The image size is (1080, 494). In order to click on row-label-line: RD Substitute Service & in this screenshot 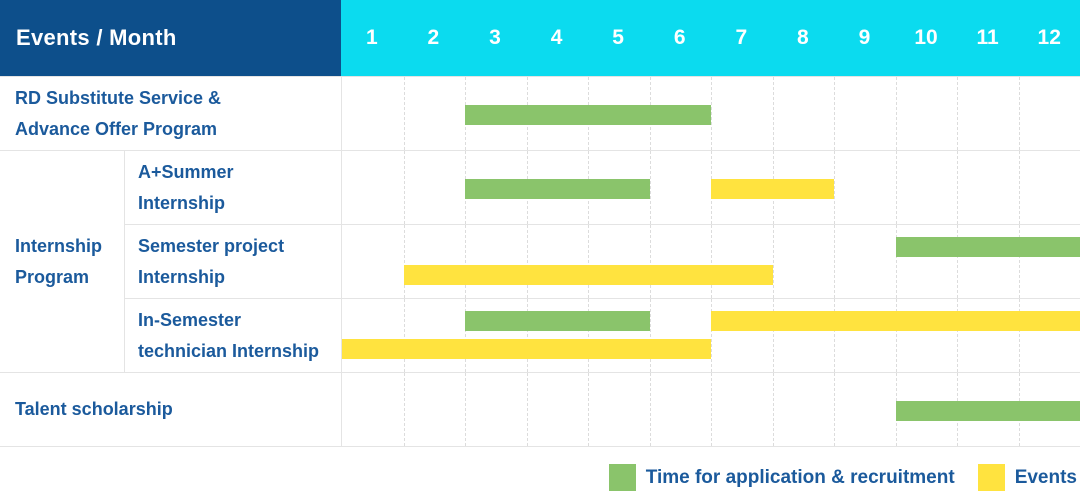, I will do `click(118, 97)`.